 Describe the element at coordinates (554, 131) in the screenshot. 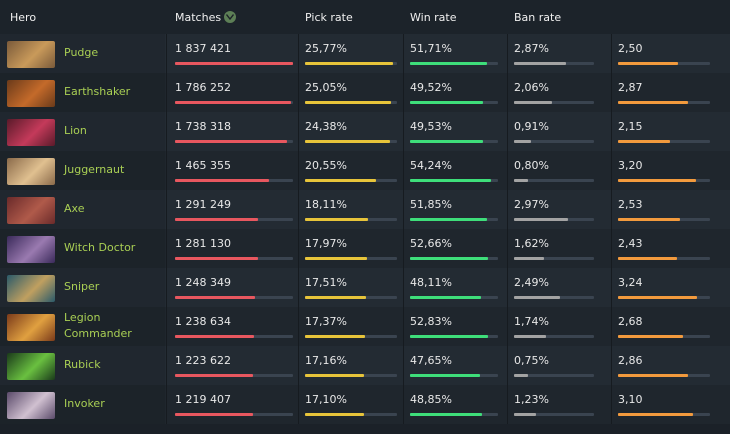

I see `ban-rate-cell: 0,91%` at that location.